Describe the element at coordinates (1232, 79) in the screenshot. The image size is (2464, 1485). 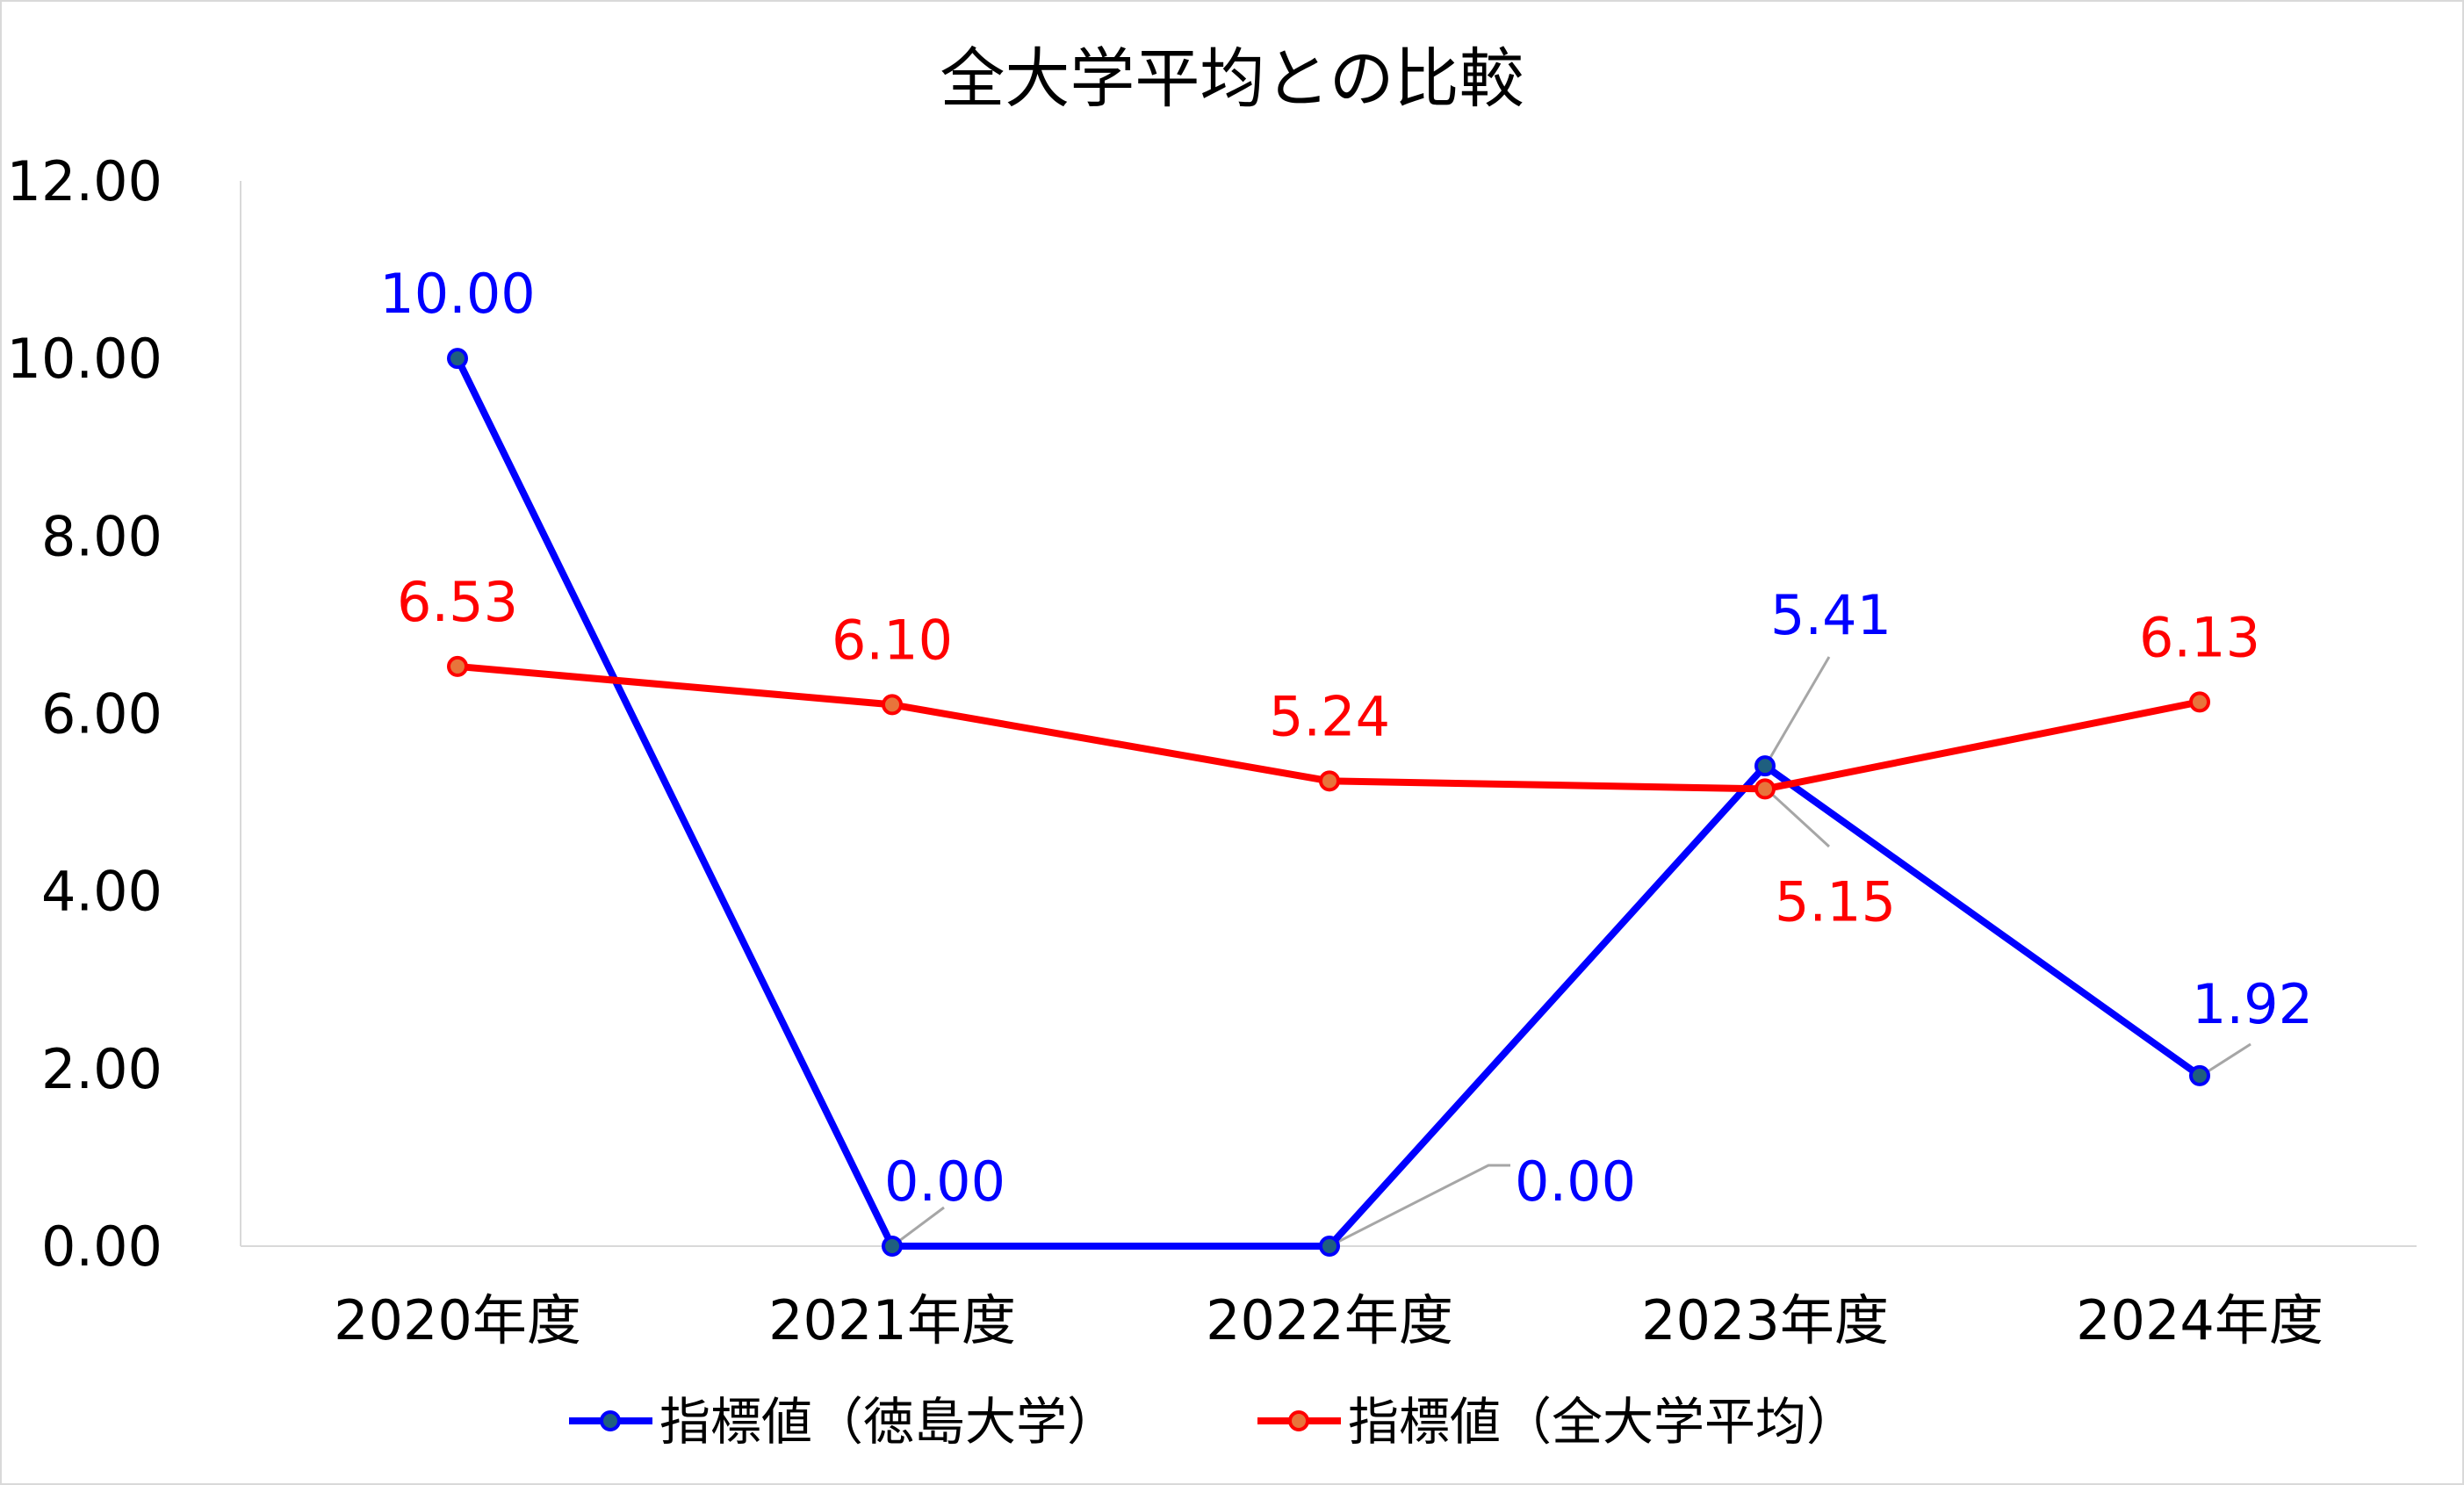
I see `chart-title: 全大学平均との比較` at that location.